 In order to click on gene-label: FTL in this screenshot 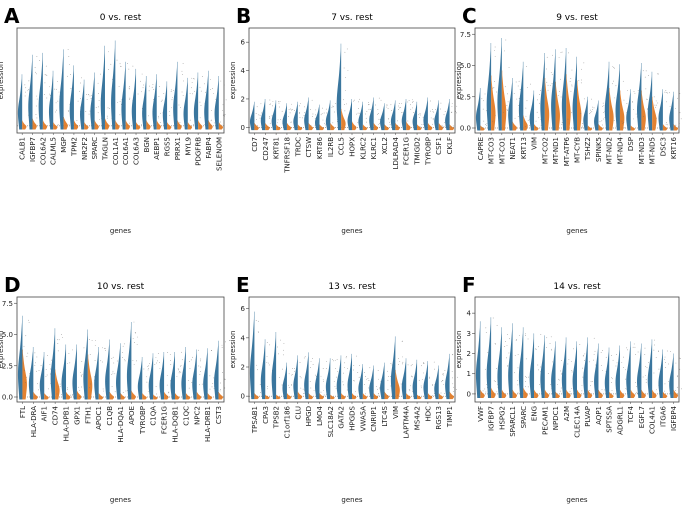, I will do `click(23, 412)`.